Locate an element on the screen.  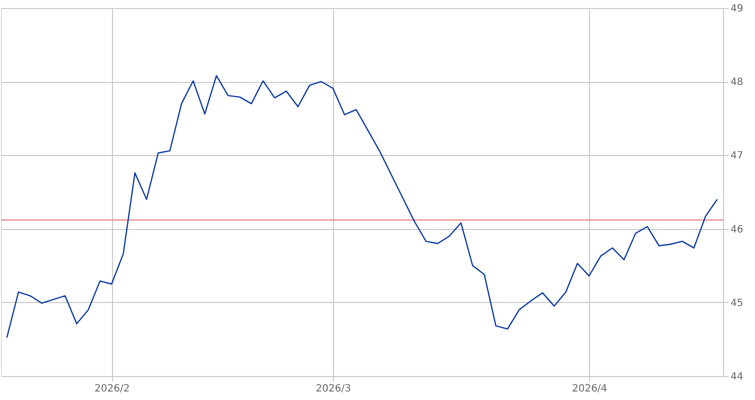
y-tick-label: 45 is located at coordinates (737, 303).